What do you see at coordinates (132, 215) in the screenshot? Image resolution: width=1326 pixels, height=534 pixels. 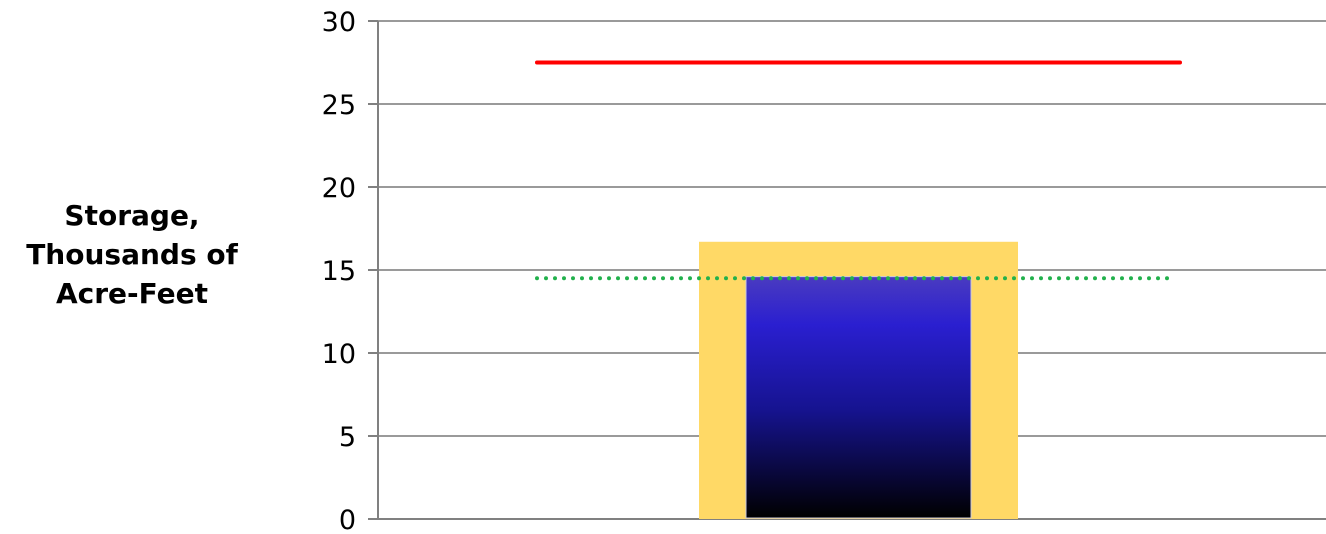 I see `y-axis-label-line-1: Storage,` at bounding box center [132, 215].